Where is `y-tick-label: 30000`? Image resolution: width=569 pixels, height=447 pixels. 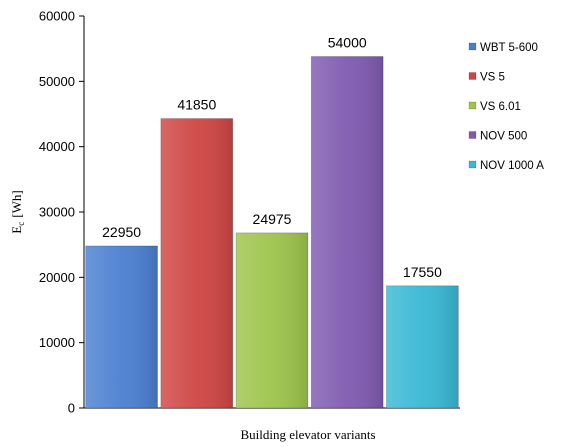
y-tick-label: 30000 is located at coordinates (57, 212).